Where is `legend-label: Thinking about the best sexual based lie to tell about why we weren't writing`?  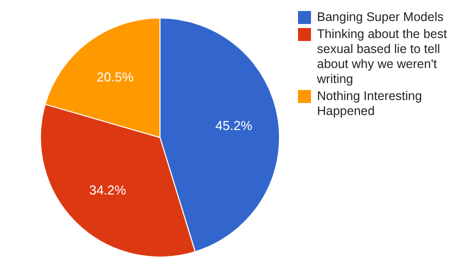 legend-label: Thinking about the best sexual based lie to tell about why we weren't writing is located at coordinates (382, 57).